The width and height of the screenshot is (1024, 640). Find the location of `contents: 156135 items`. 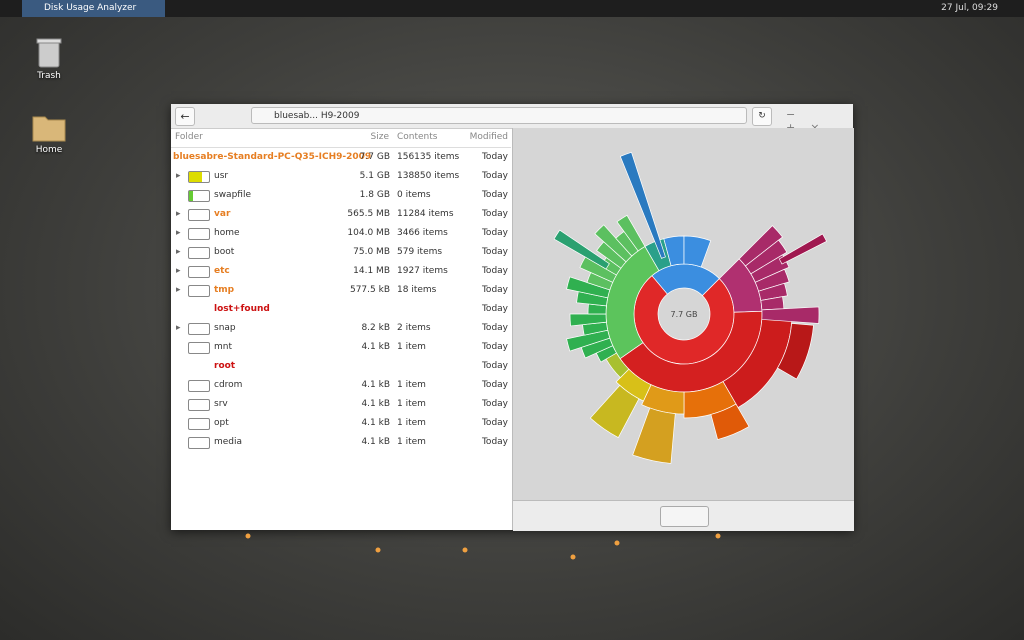

contents: 156135 items is located at coordinates (428, 157).